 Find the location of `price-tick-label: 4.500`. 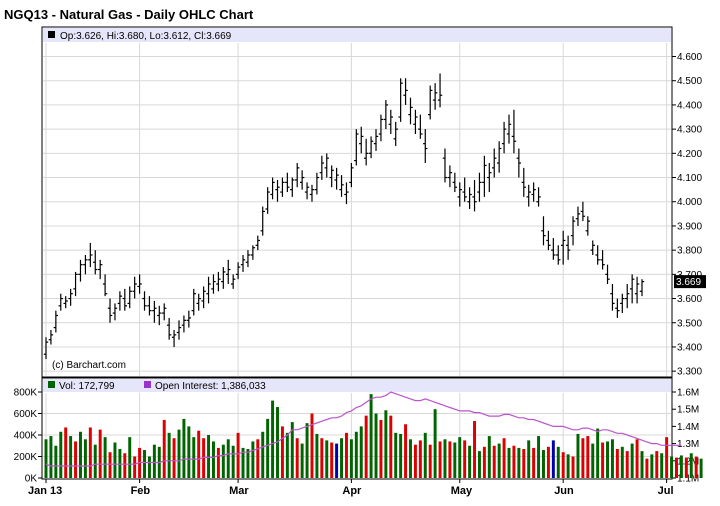

price-tick-label: 4.500 is located at coordinates (689, 81).